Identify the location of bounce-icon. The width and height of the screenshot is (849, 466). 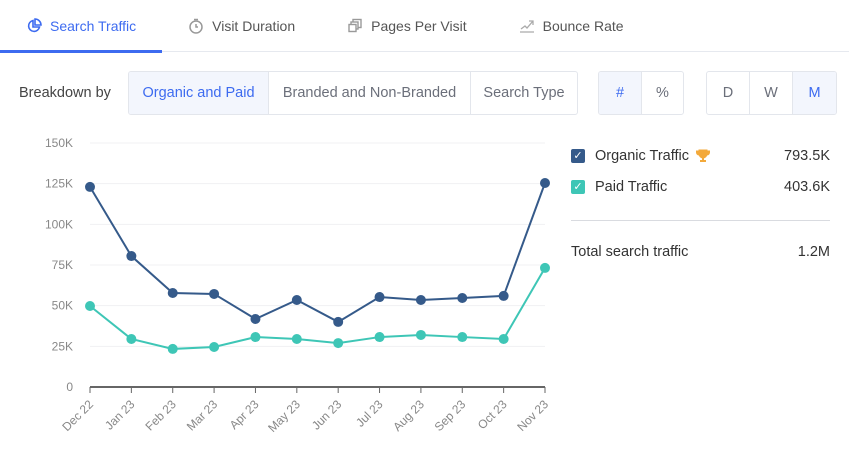
(526, 26).